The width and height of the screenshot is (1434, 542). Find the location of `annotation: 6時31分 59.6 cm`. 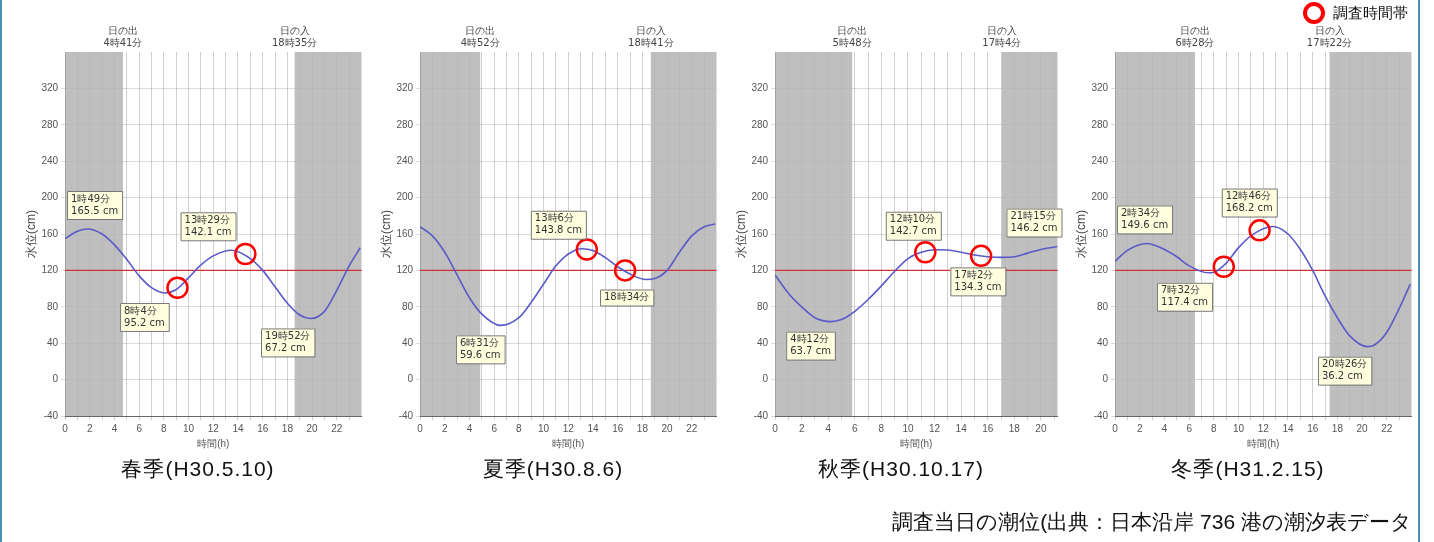

annotation: 6時31分 59.6 cm is located at coordinates (480, 348).